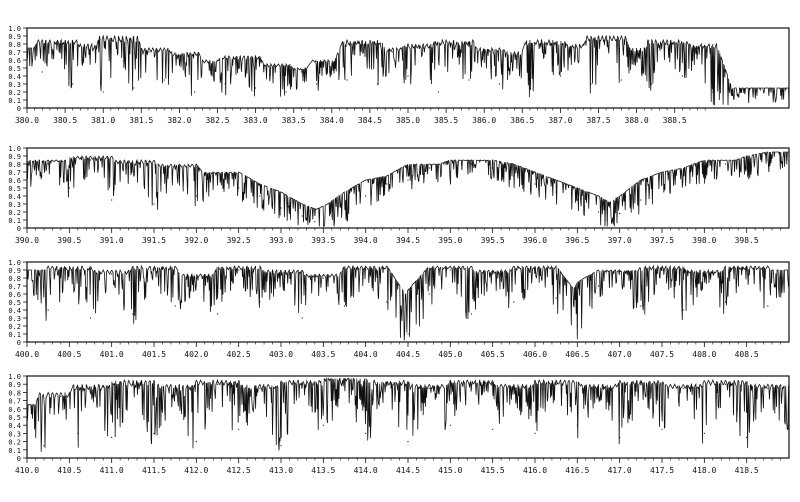 This screenshot has width=800, height=502. Describe the element at coordinates (535, 470) in the screenshot. I see `x-tick-label: 416.0` at that location.